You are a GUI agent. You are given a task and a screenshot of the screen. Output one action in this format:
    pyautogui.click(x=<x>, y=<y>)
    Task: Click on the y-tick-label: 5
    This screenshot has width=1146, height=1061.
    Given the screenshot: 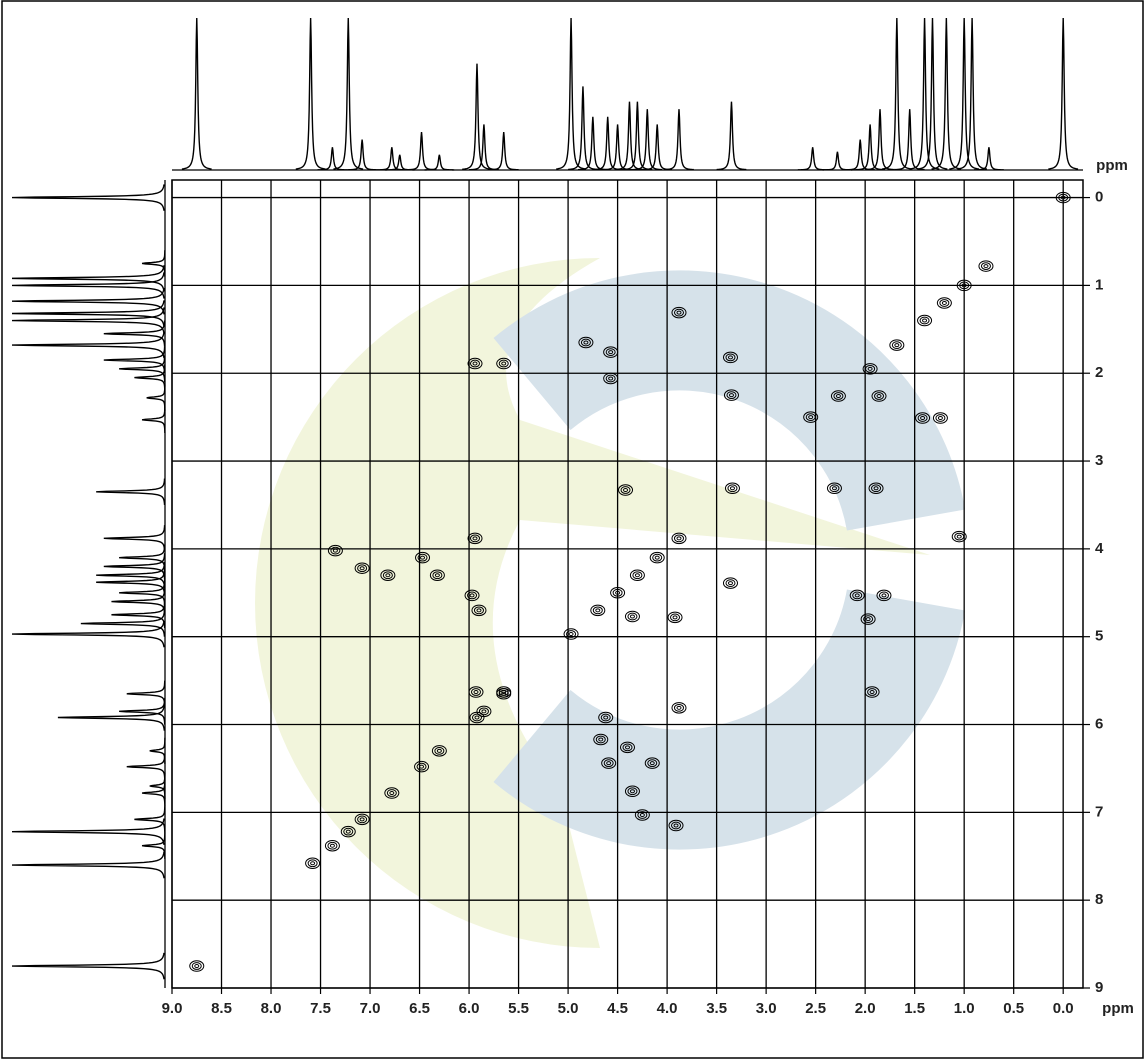 What is the action you would take?
    pyautogui.click(x=1099, y=636)
    